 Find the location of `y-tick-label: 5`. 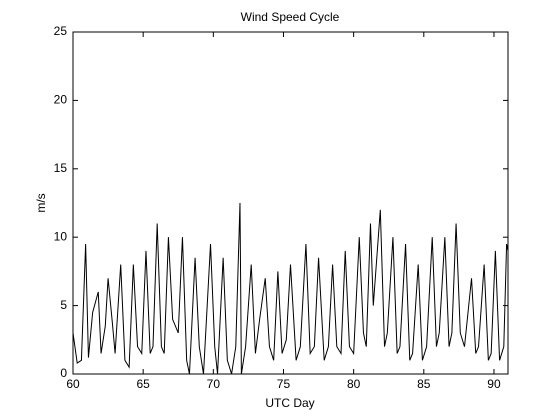

y-tick-label: 5 is located at coordinates (63, 305).